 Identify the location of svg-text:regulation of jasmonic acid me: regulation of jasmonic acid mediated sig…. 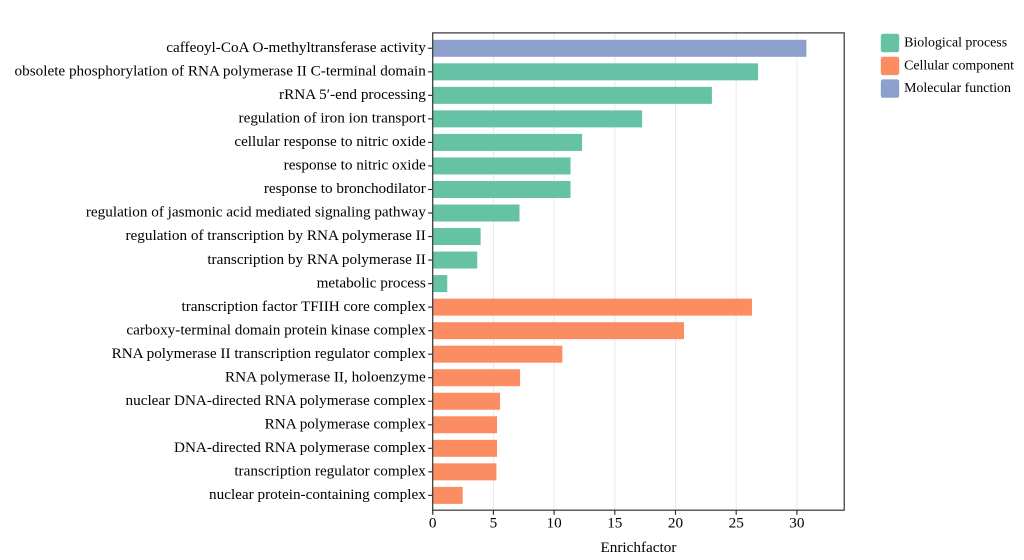
(256, 212).